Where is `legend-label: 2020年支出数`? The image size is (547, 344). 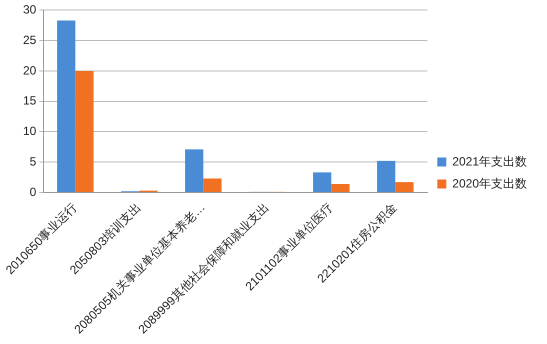 legend-label: 2020年支出数 is located at coordinates (490, 183).